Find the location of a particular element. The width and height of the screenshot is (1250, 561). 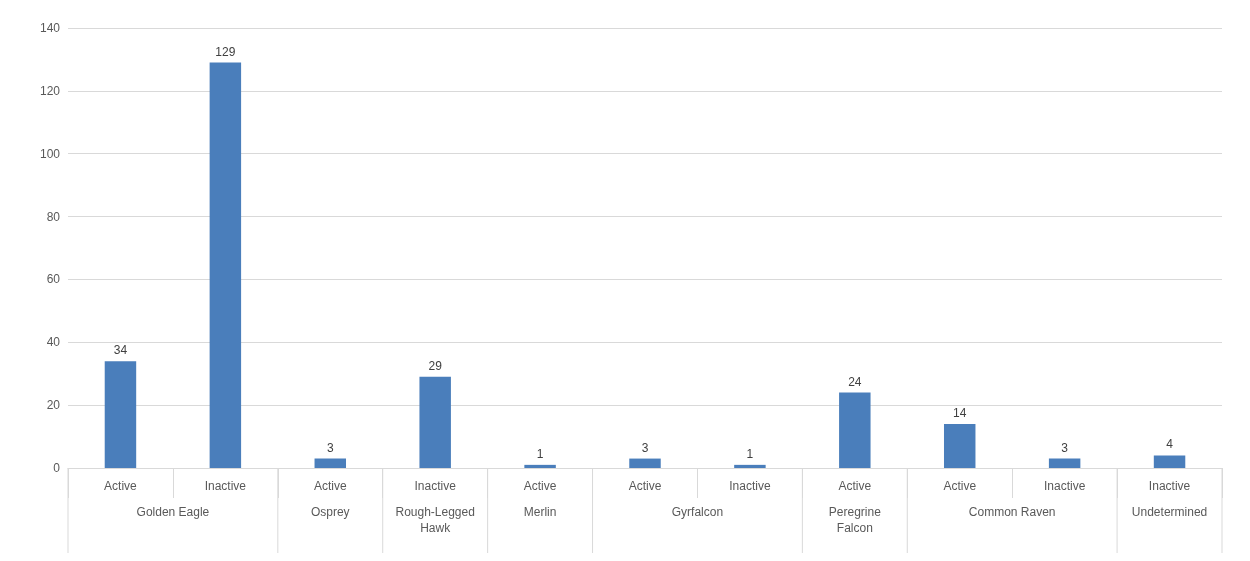

text: Rough-Legged Hawk is located at coordinates (435, 520).